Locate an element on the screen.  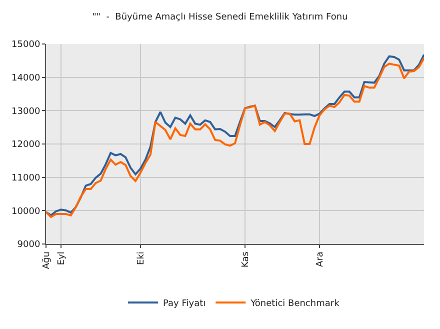
x-tick-label: Ağu is located at coordinates (46, 261).